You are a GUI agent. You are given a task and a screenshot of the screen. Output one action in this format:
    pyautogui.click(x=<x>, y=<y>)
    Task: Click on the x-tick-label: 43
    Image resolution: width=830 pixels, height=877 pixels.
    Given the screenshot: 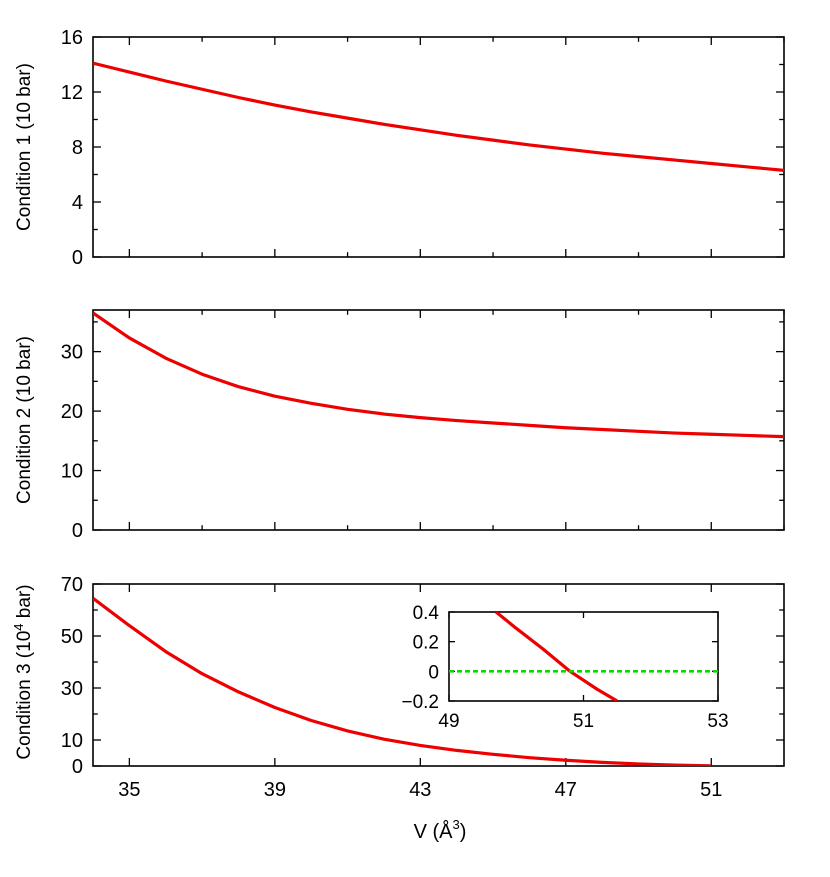 What is the action you would take?
    pyautogui.click(x=420, y=790)
    